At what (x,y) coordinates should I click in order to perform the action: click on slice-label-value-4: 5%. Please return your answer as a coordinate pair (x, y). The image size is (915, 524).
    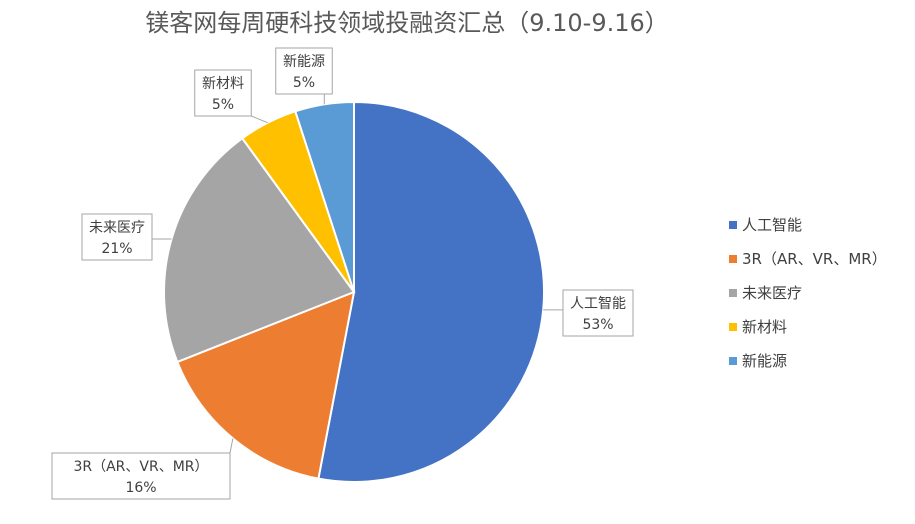
    Looking at the image, I should click on (304, 83).